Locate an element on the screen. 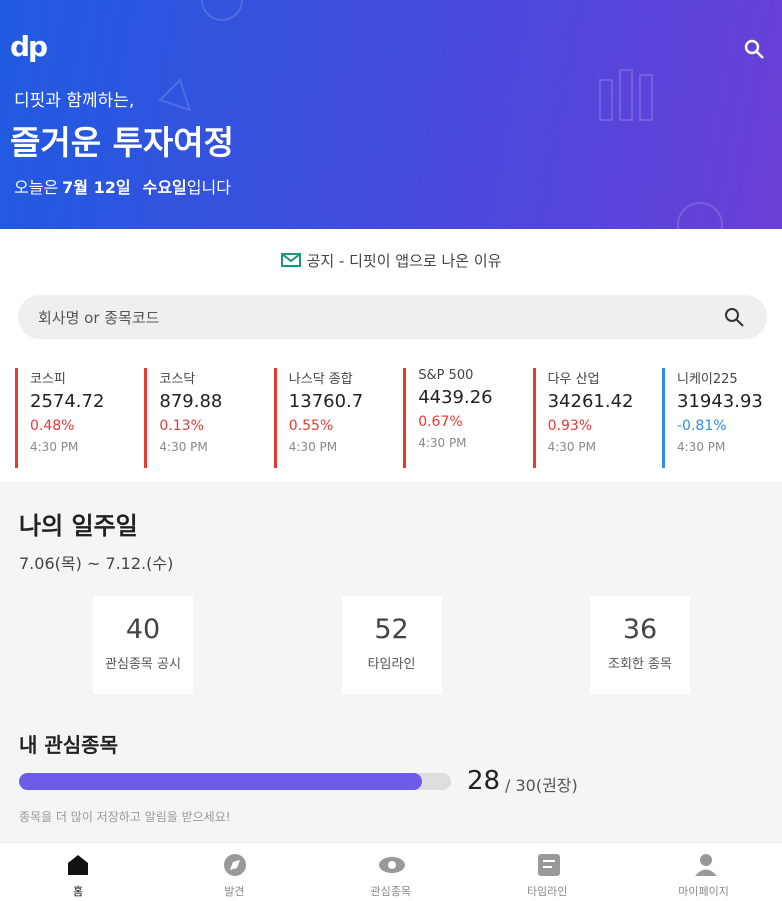 This screenshot has height=901, width=782. weekly-title: 나의 일주일 is located at coordinates (78, 526).